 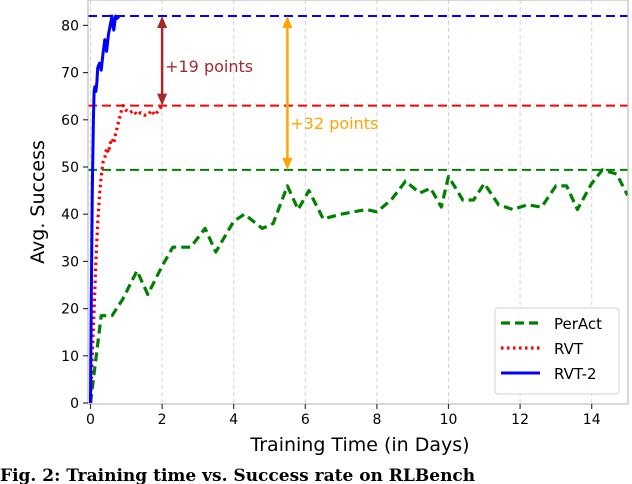 I want to click on x-axis-title: Training Time (in Days), so click(x=359, y=445).